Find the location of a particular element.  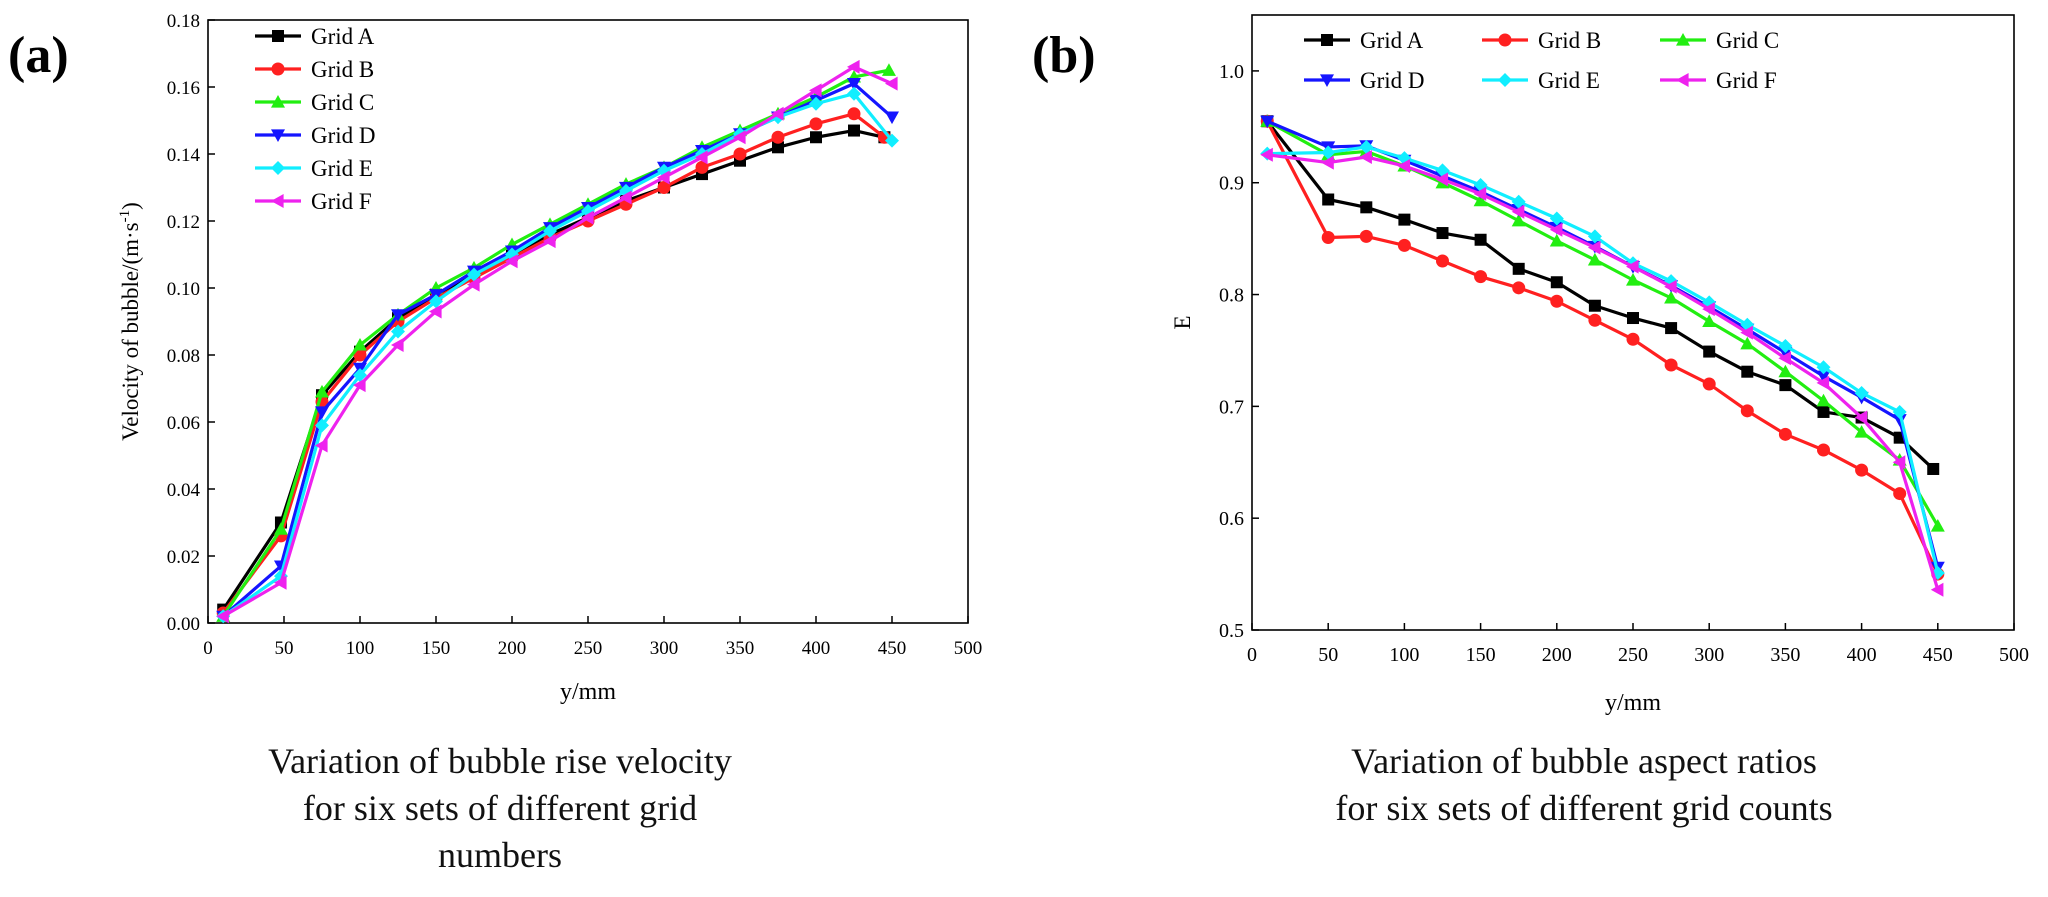

legend-label: Grid E is located at coordinates (342, 168).